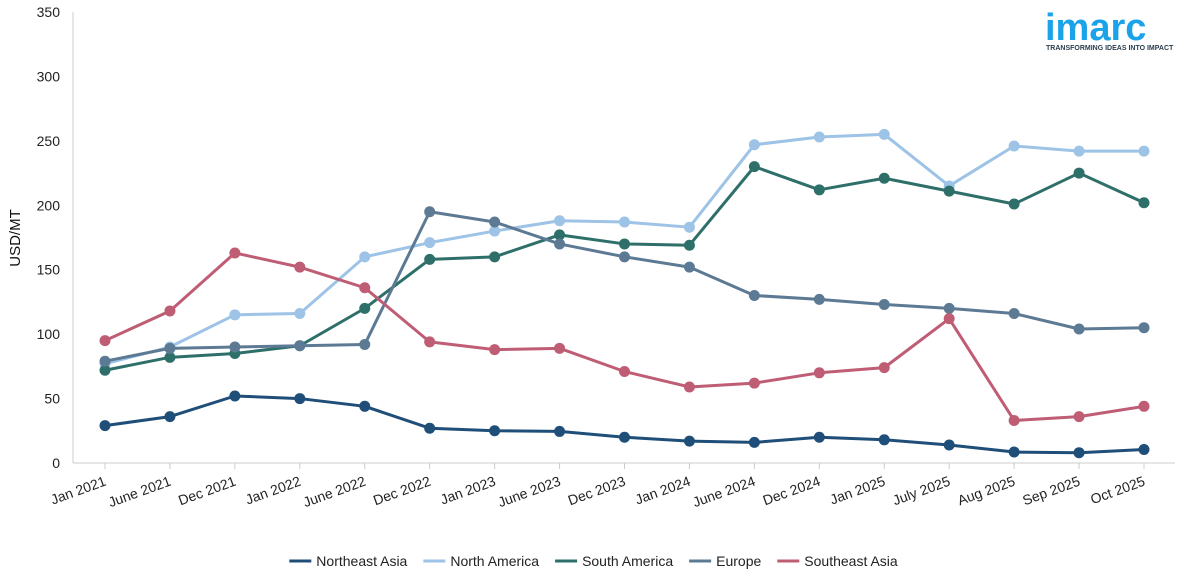 This screenshot has height=581, width=1187. Describe the element at coordinates (1110, 48) in the screenshot. I see `logo-tagline: TRANSFORMING IDEAS INTO IMPACT` at that location.